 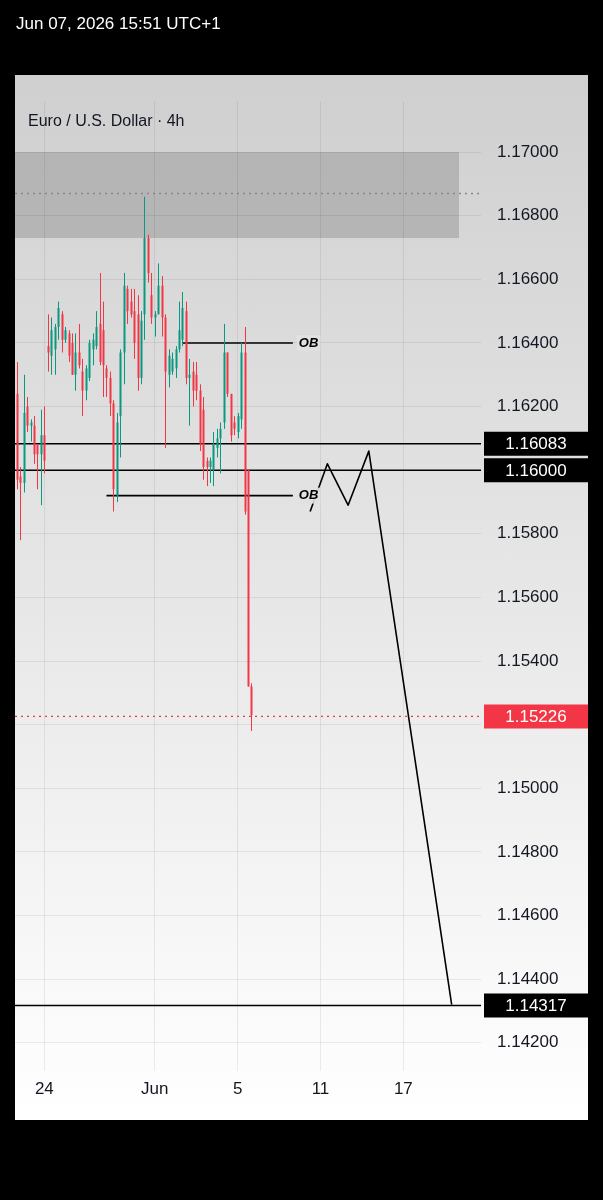 I want to click on x-tick-label: 5, so click(x=237, y=1088).